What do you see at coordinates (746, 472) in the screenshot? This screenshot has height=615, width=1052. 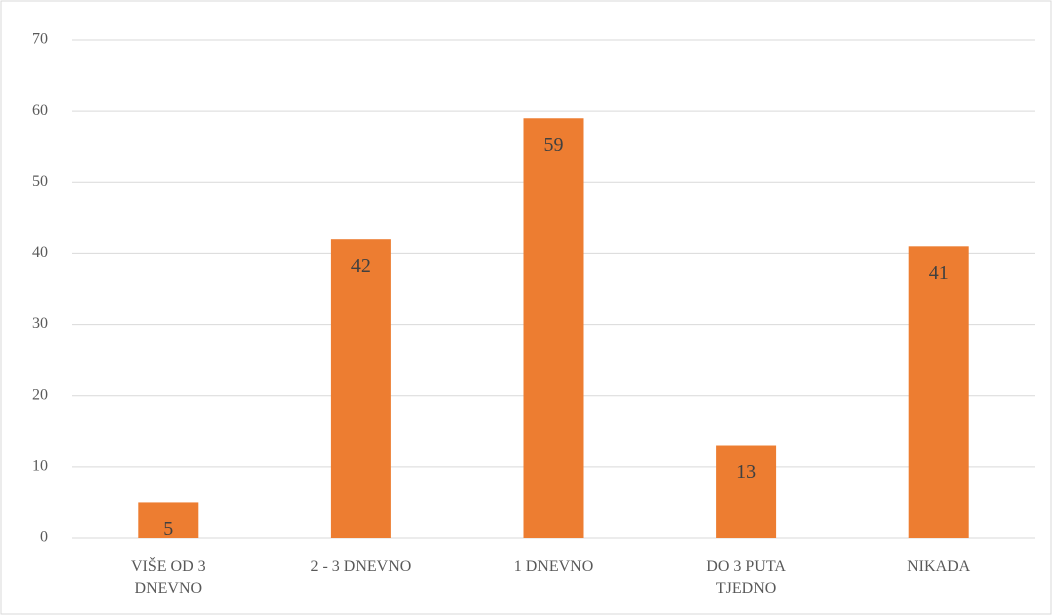 I see `data-label: 13` at bounding box center [746, 472].